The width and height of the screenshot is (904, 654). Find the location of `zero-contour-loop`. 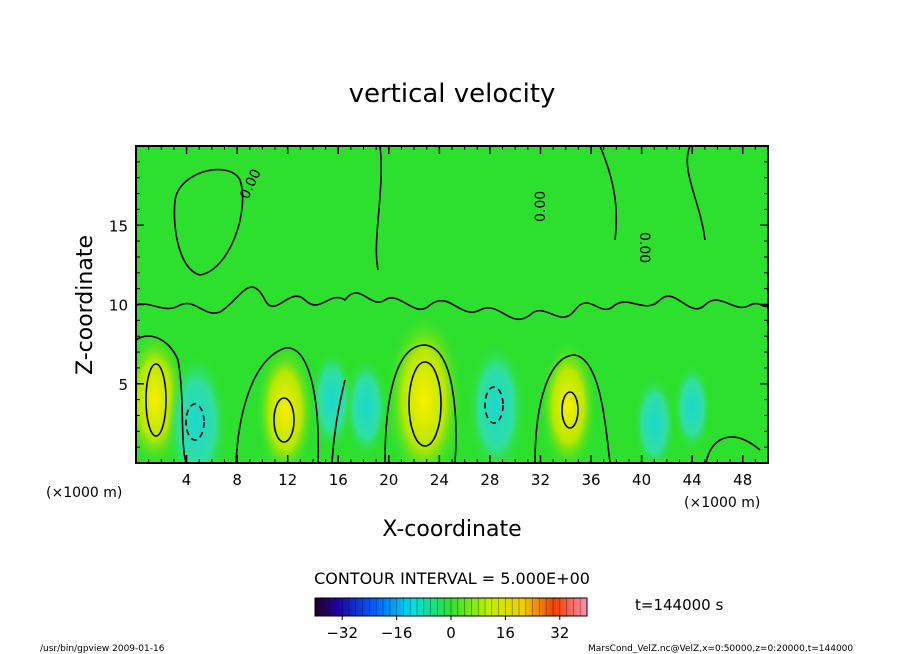

zero-contour-loop is located at coordinates (208, 222).